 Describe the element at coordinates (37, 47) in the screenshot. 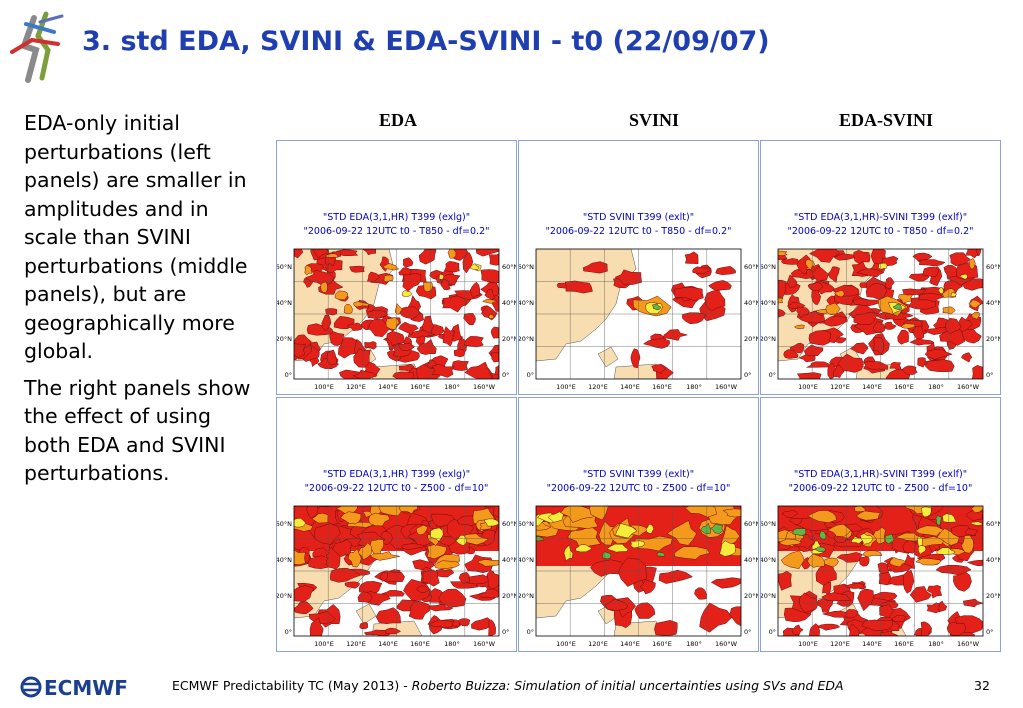

I see `ecmwf-figure-logo-icon` at that location.